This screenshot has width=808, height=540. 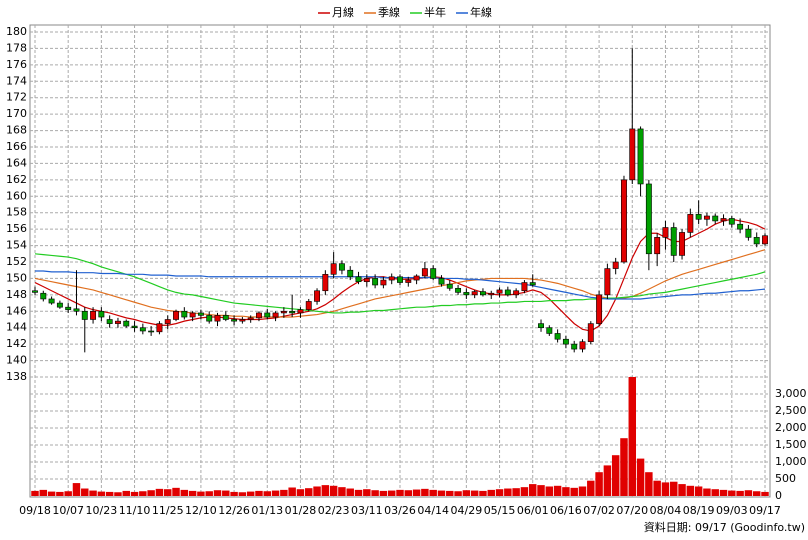 I want to click on y2-tick-label: 2,000, so click(x=791, y=427).